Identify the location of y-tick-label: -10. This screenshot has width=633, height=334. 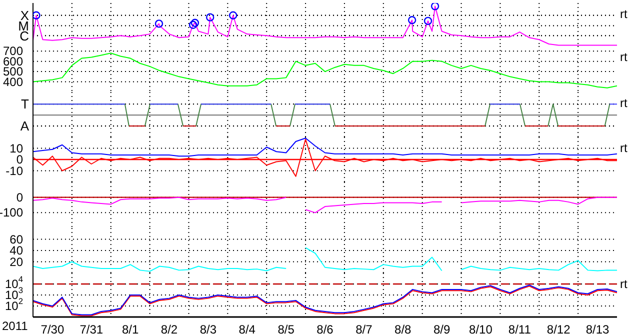
(15, 171).